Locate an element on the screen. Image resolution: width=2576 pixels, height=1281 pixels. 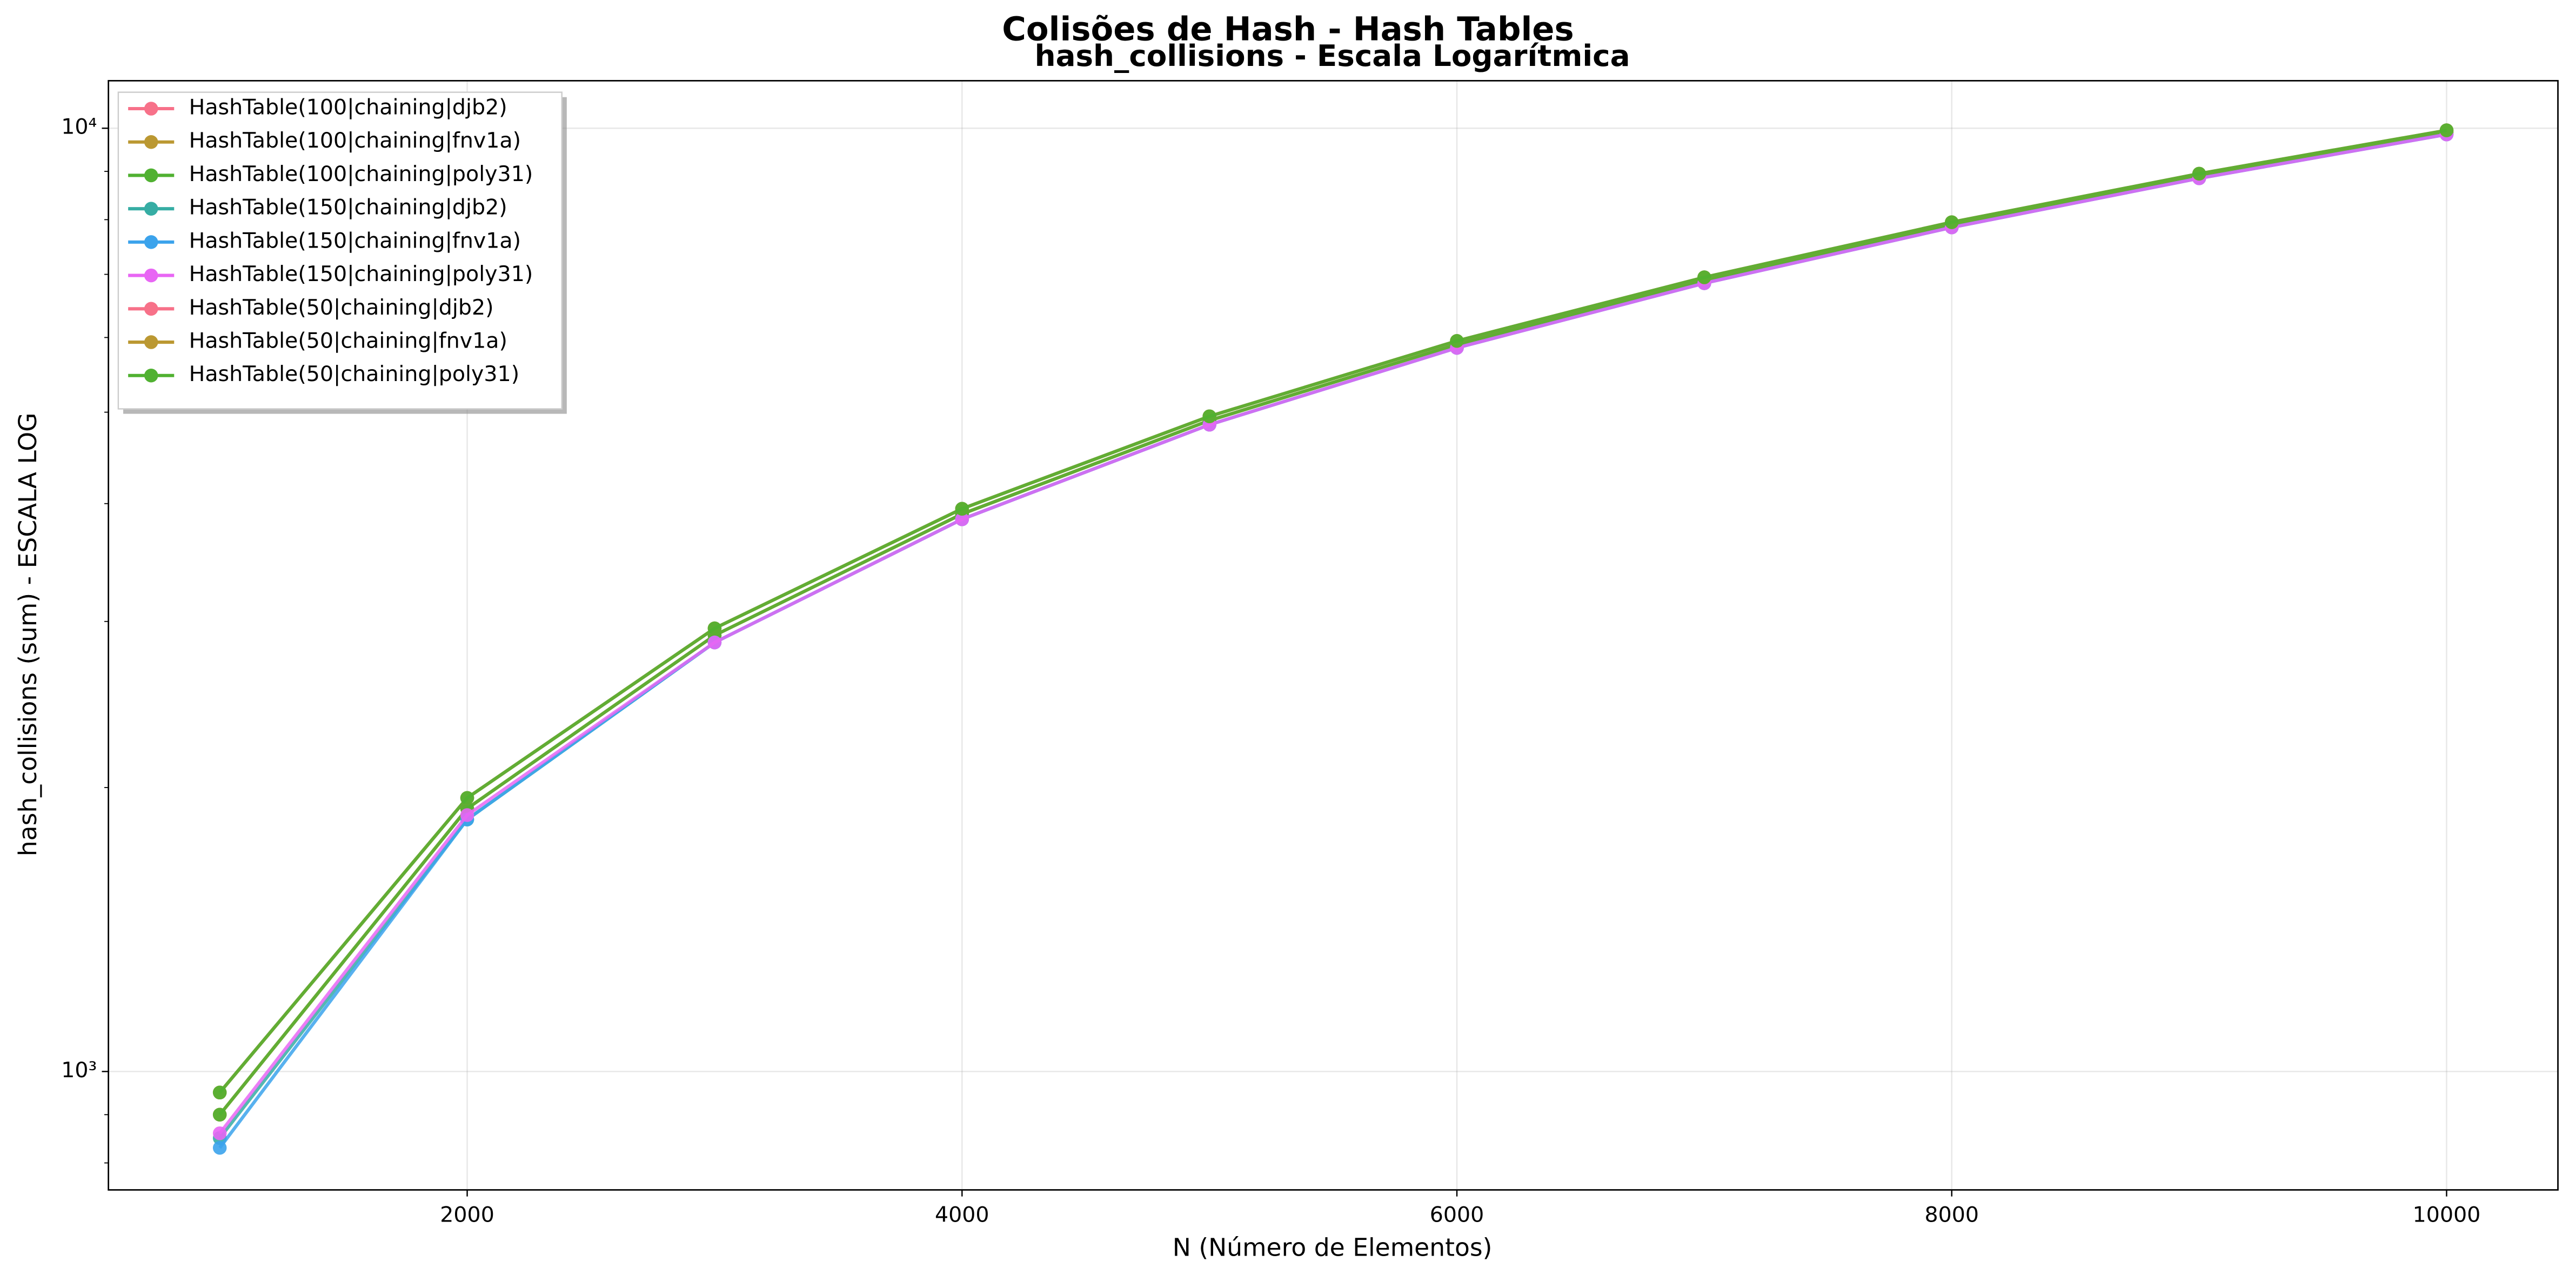
x-tick-label: 8000 is located at coordinates (1951, 1215).